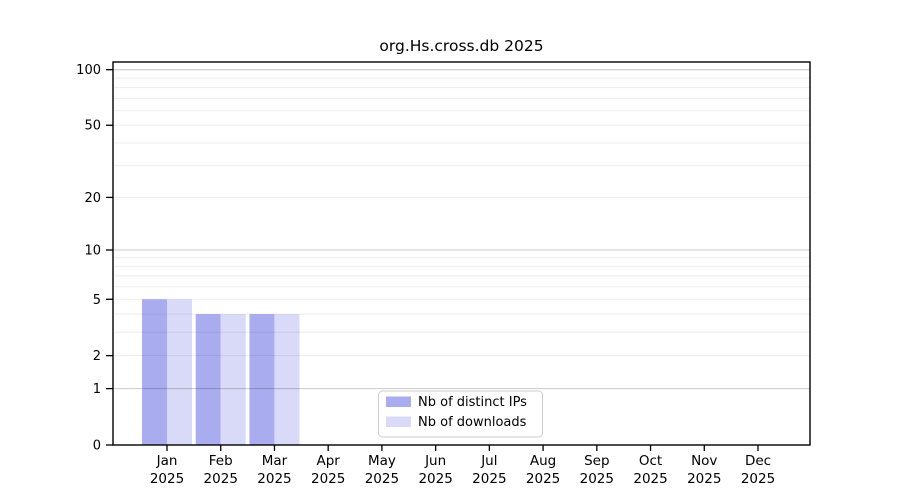 The image size is (900, 500). I want to click on x-tick-label-month: Apr, so click(329, 461).